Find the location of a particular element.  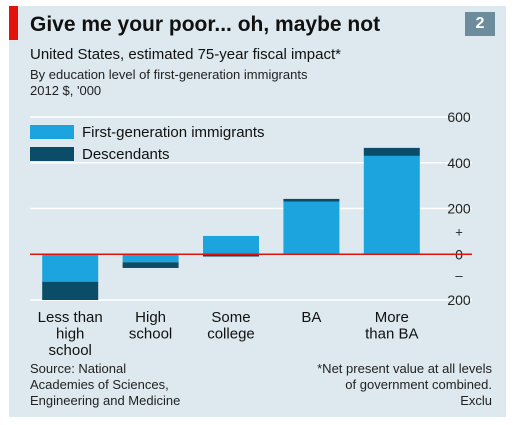

legend-label: First-generation immigrants is located at coordinates (173, 132).